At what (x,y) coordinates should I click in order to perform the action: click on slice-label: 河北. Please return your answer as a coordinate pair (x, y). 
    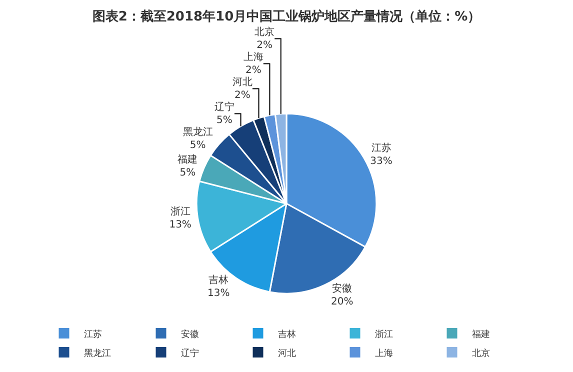
    Looking at the image, I should click on (242, 82).